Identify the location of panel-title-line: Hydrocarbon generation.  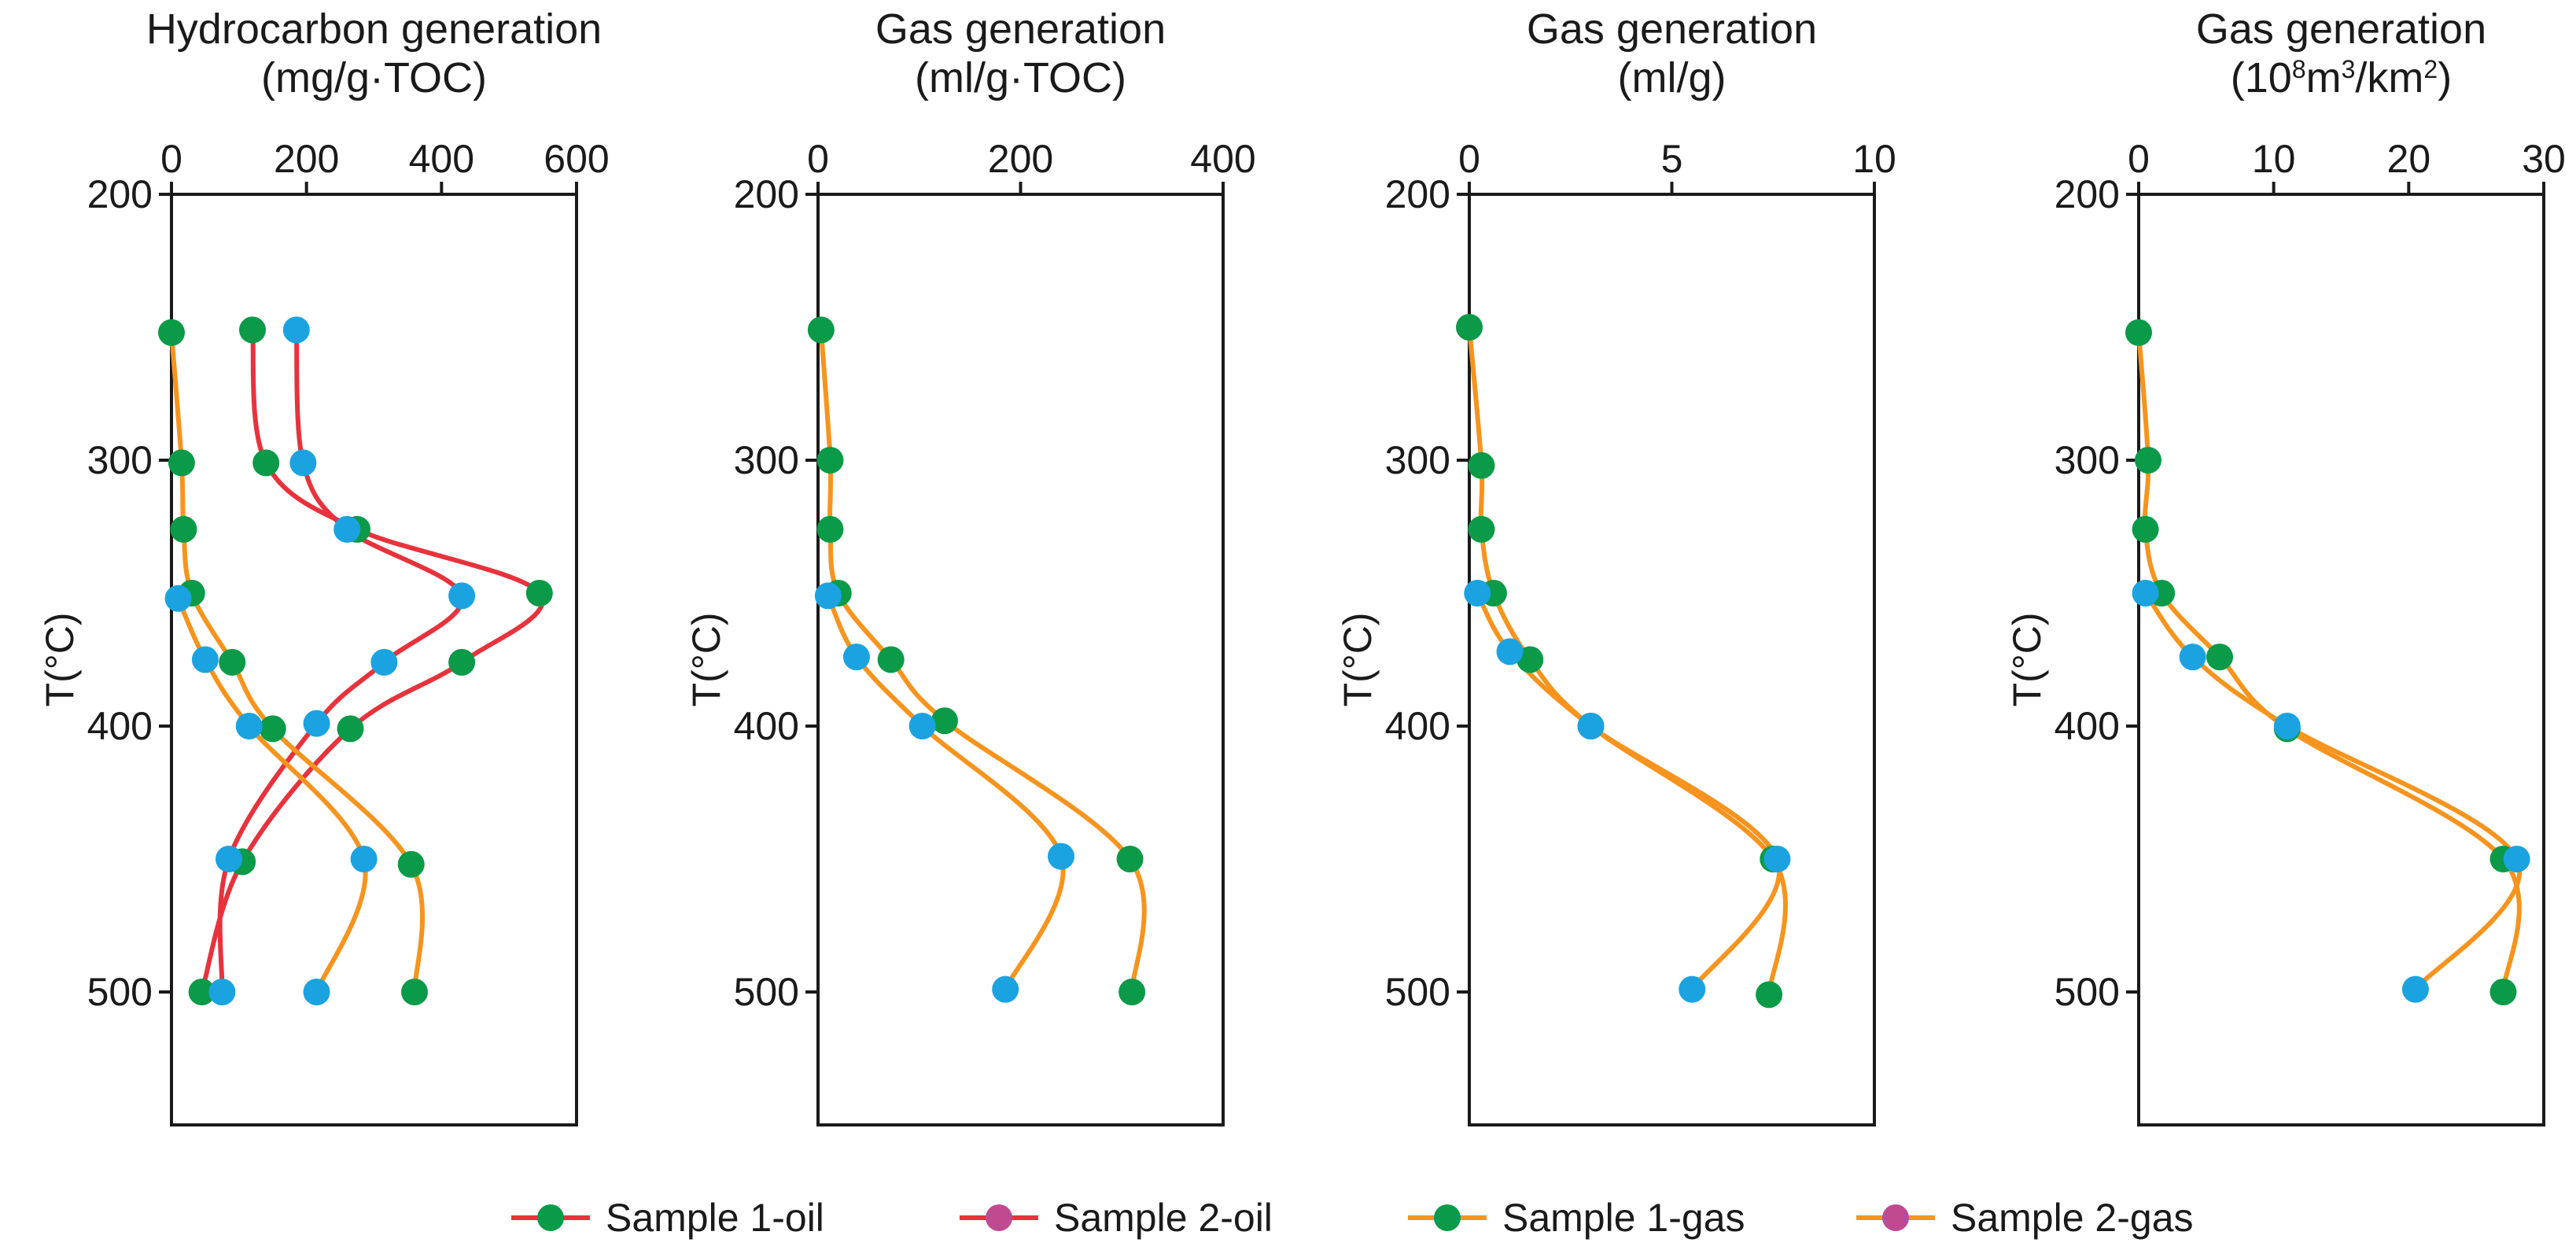
(374, 30).